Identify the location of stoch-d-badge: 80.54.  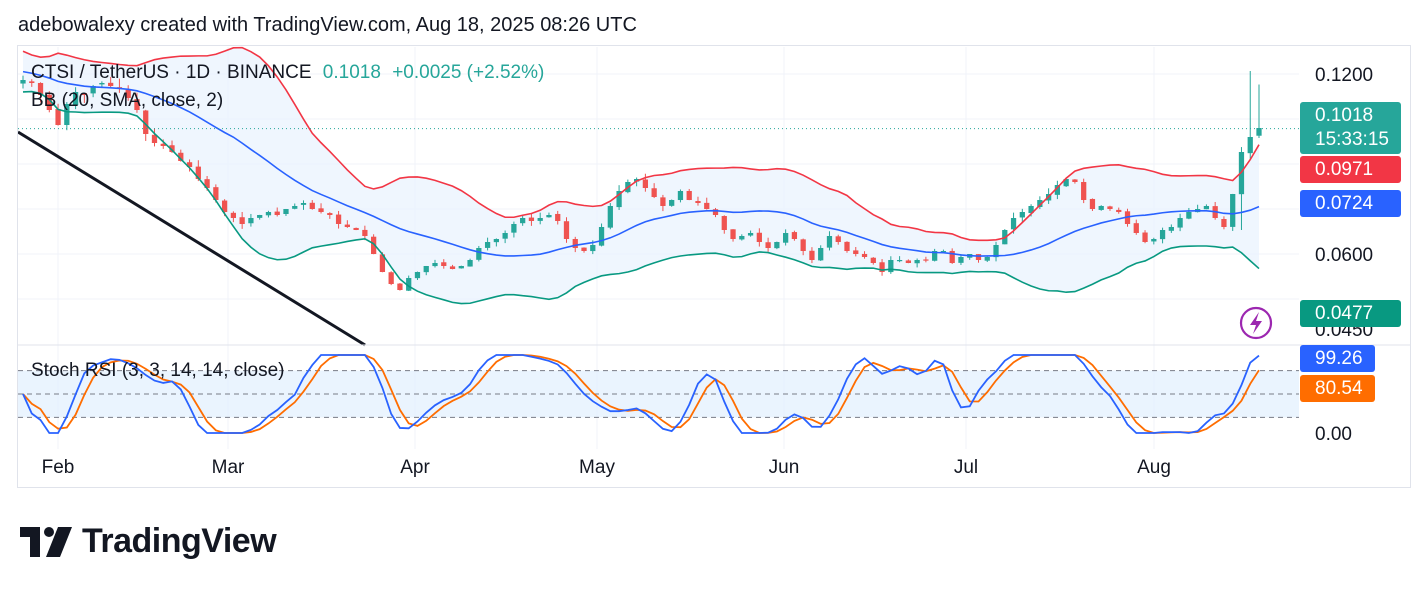
(1337, 388).